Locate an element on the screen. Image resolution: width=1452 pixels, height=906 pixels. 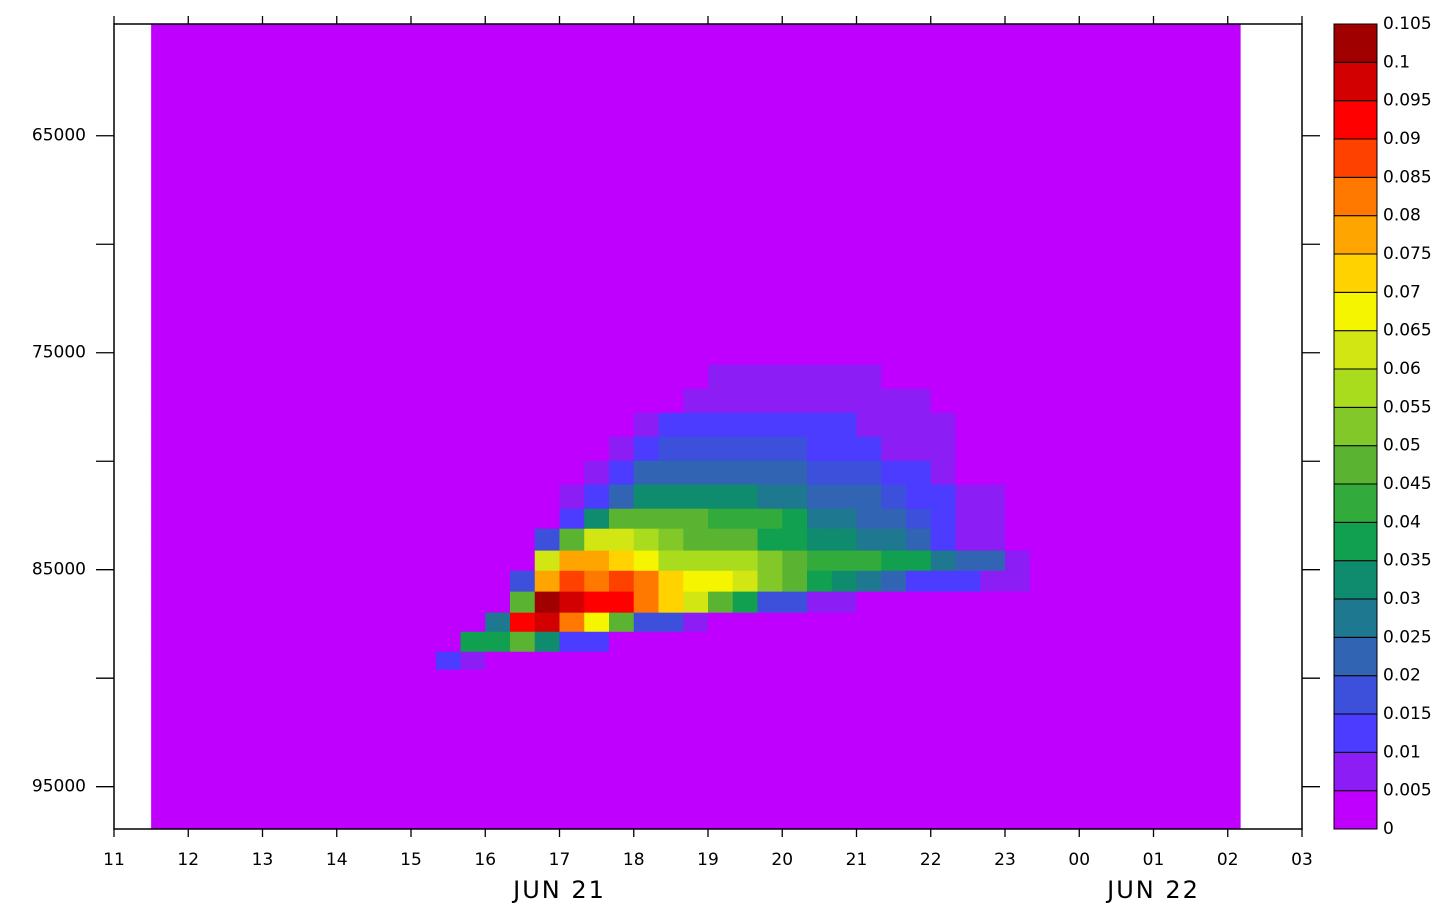
x-tick-label: 02 is located at coordinates (1228, 860).